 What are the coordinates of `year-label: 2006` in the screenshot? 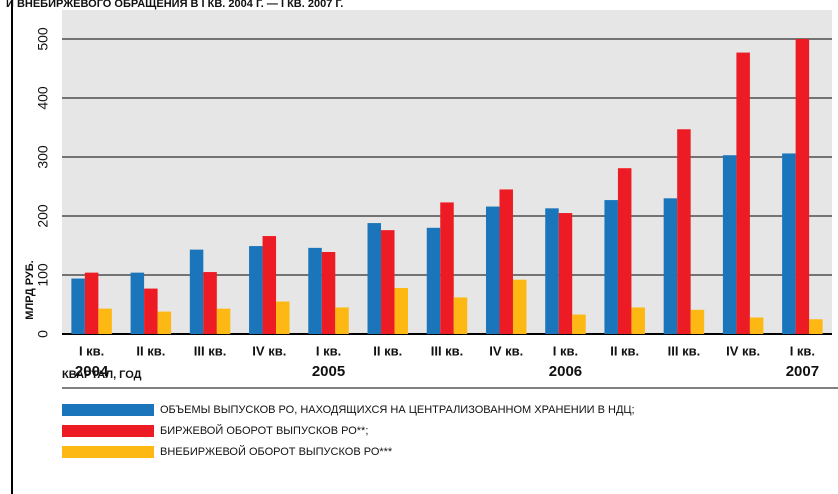 It's located at (565, 371).